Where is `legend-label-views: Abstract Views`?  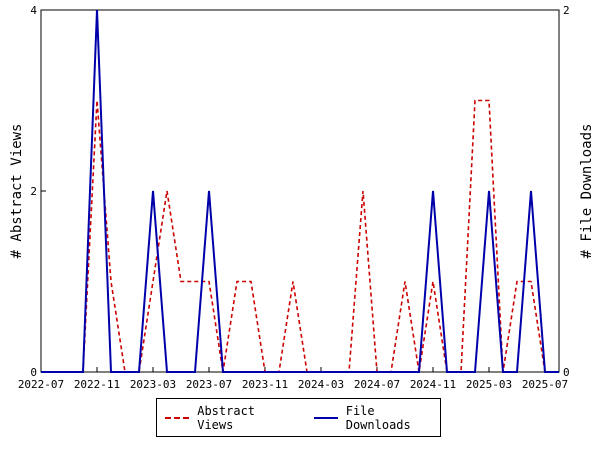 legend-label-views: Abstract Views is located at coordinates (226, 417).